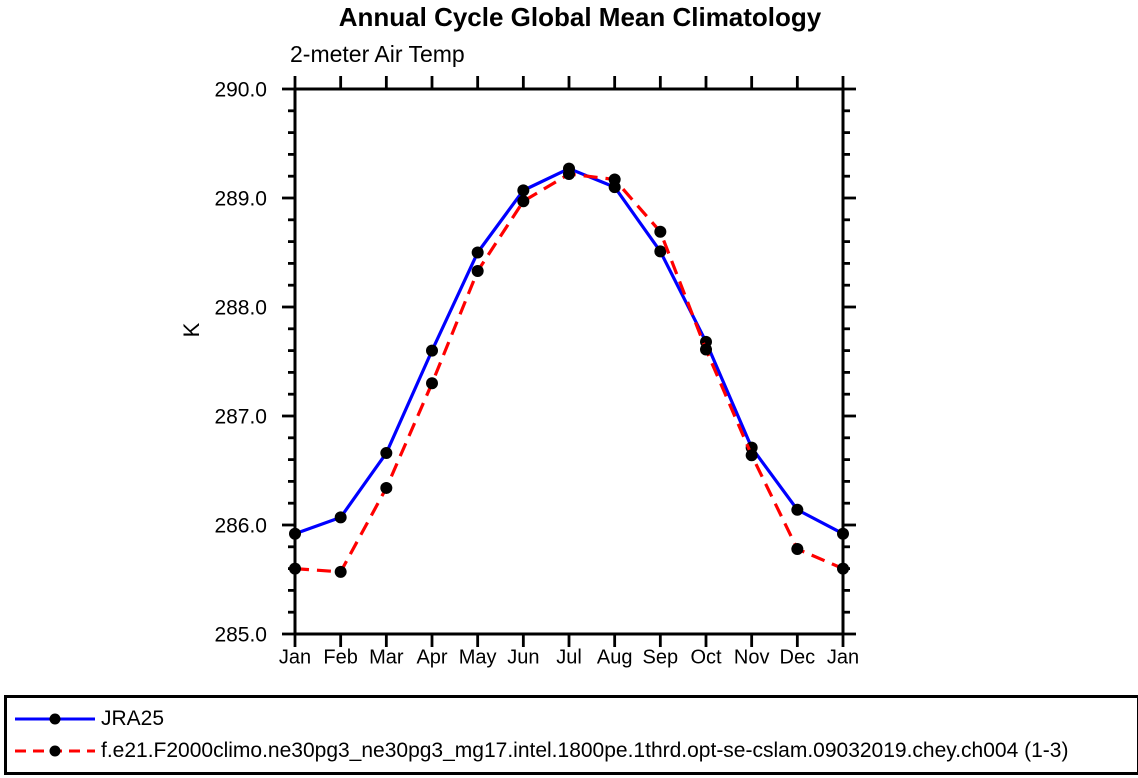 The height and width of the screenshot is (778, 1138). Describe the element at coordinates (377, 54) in the screenshot. I see `chart-subtitle: 2-meter Air Temp` at that location.